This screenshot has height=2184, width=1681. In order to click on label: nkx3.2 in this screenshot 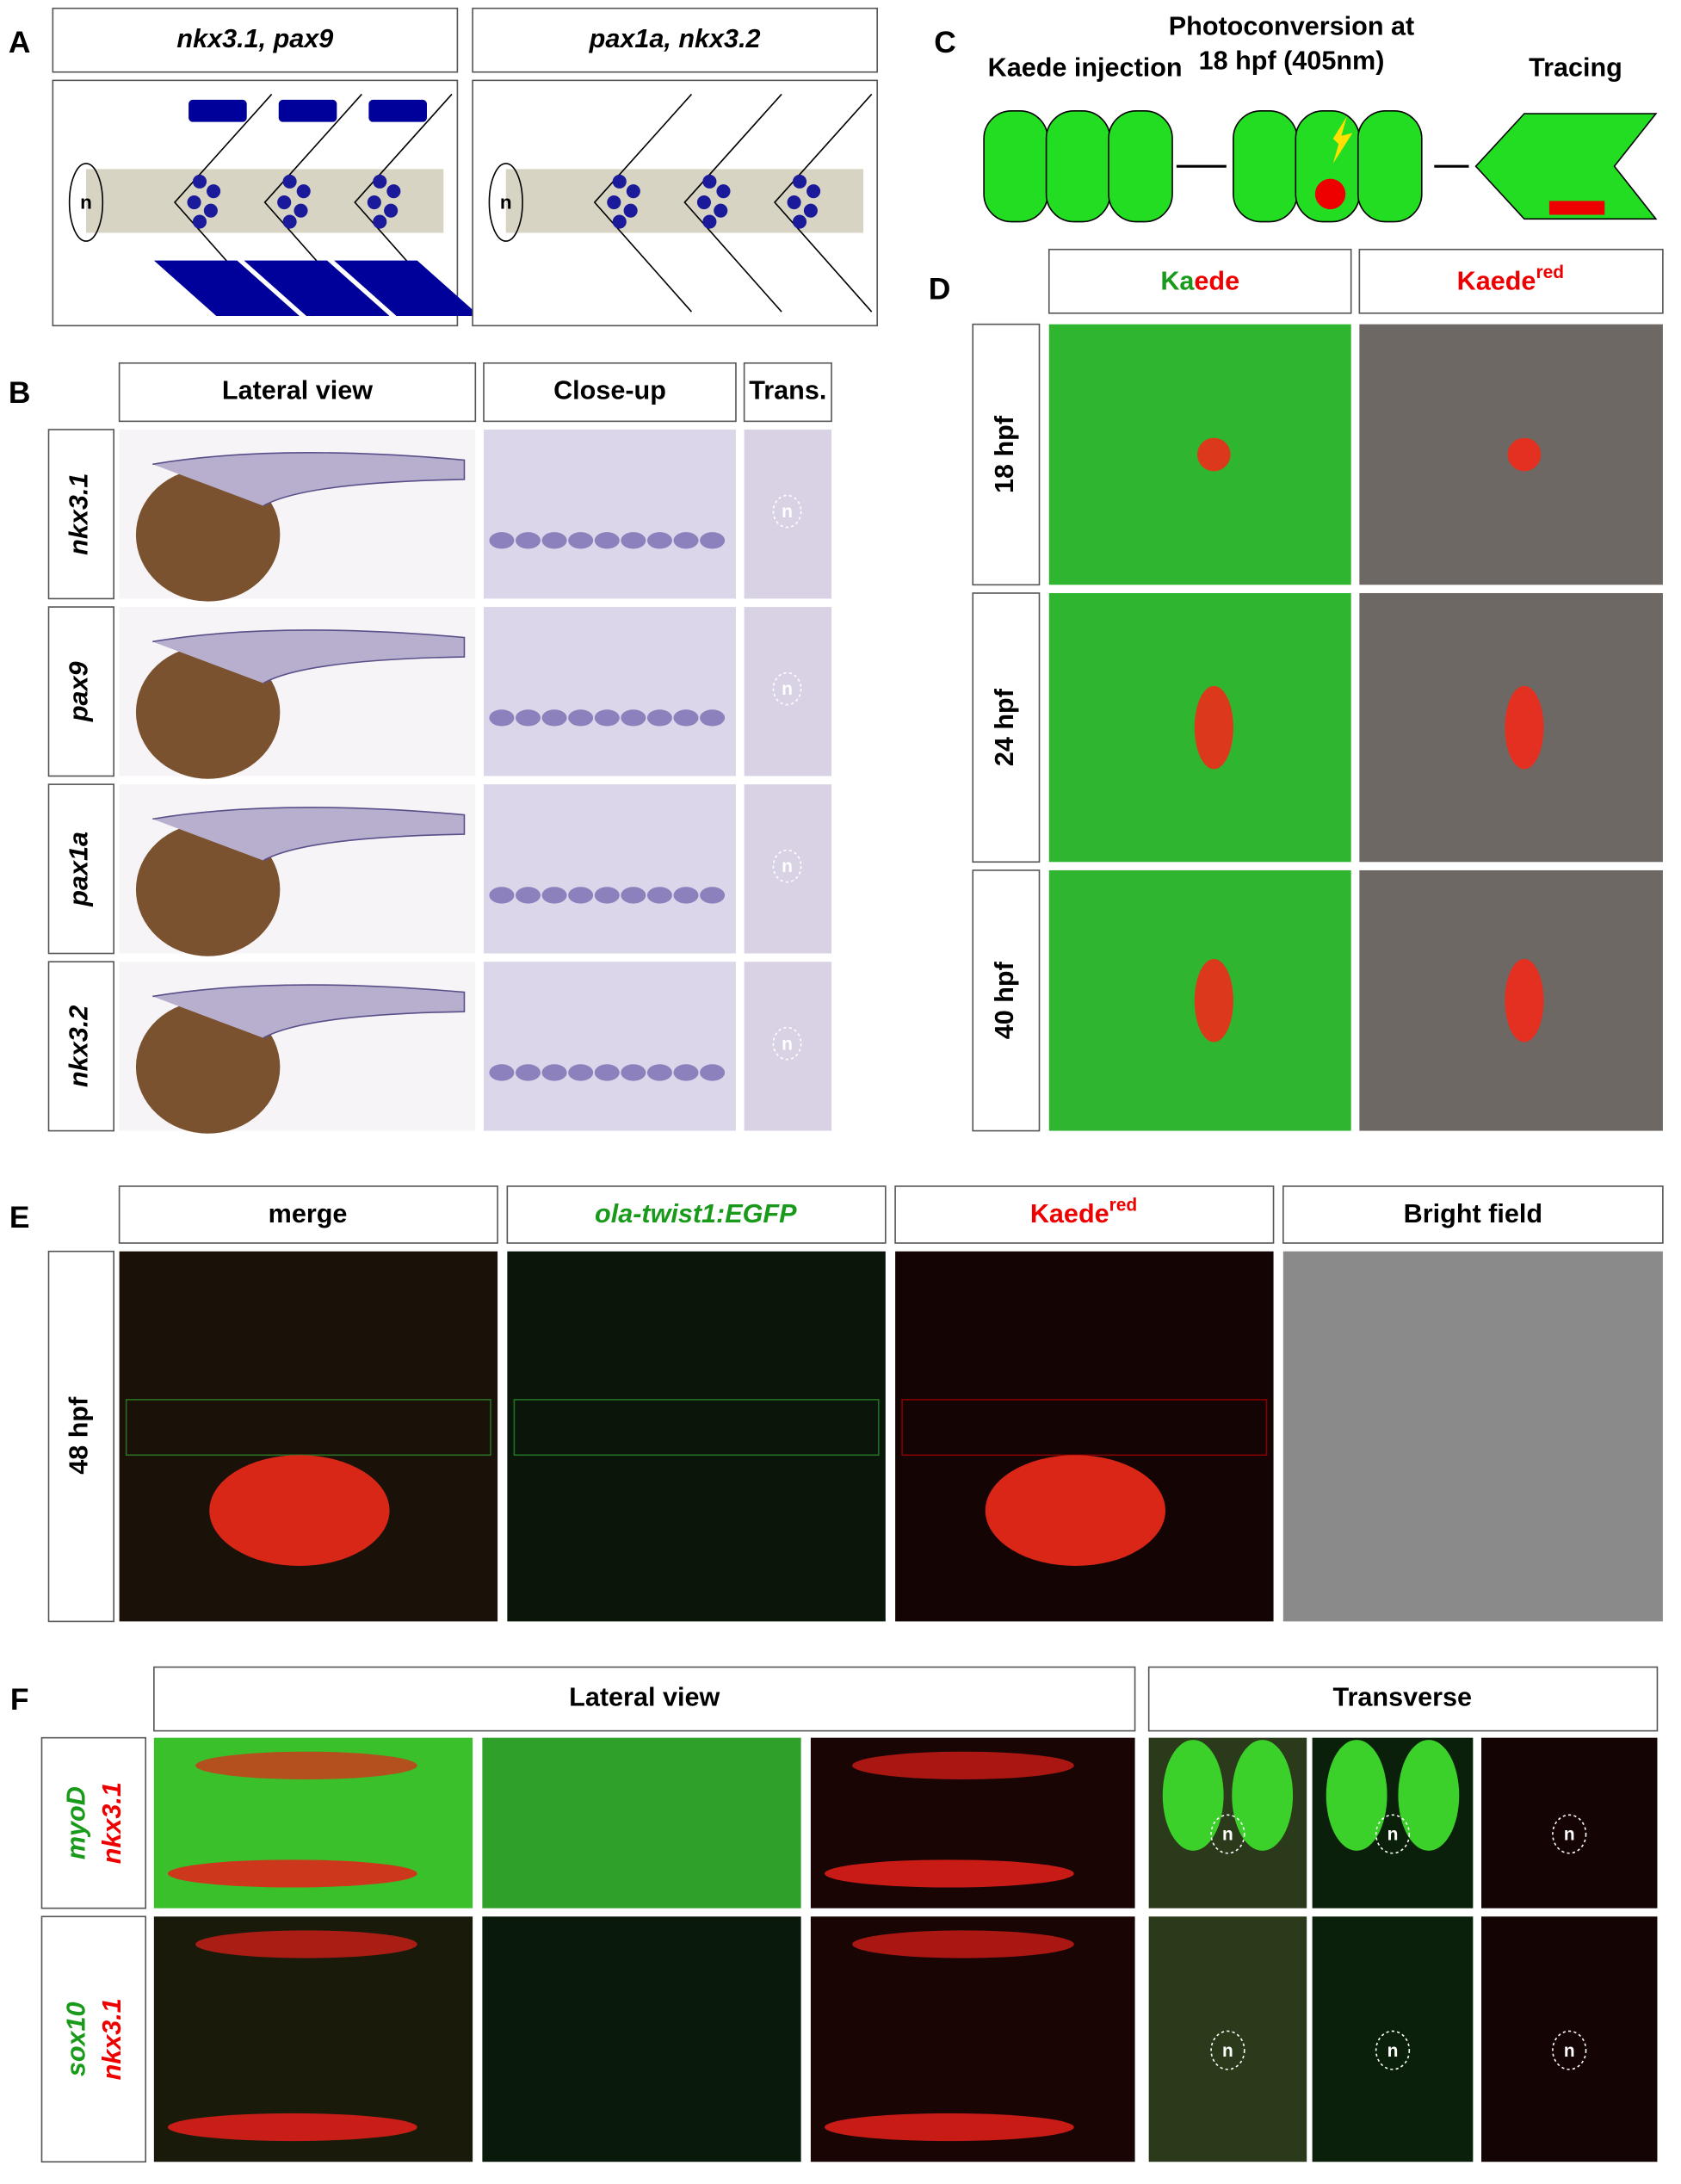, I will do `click(79, 1046)`.